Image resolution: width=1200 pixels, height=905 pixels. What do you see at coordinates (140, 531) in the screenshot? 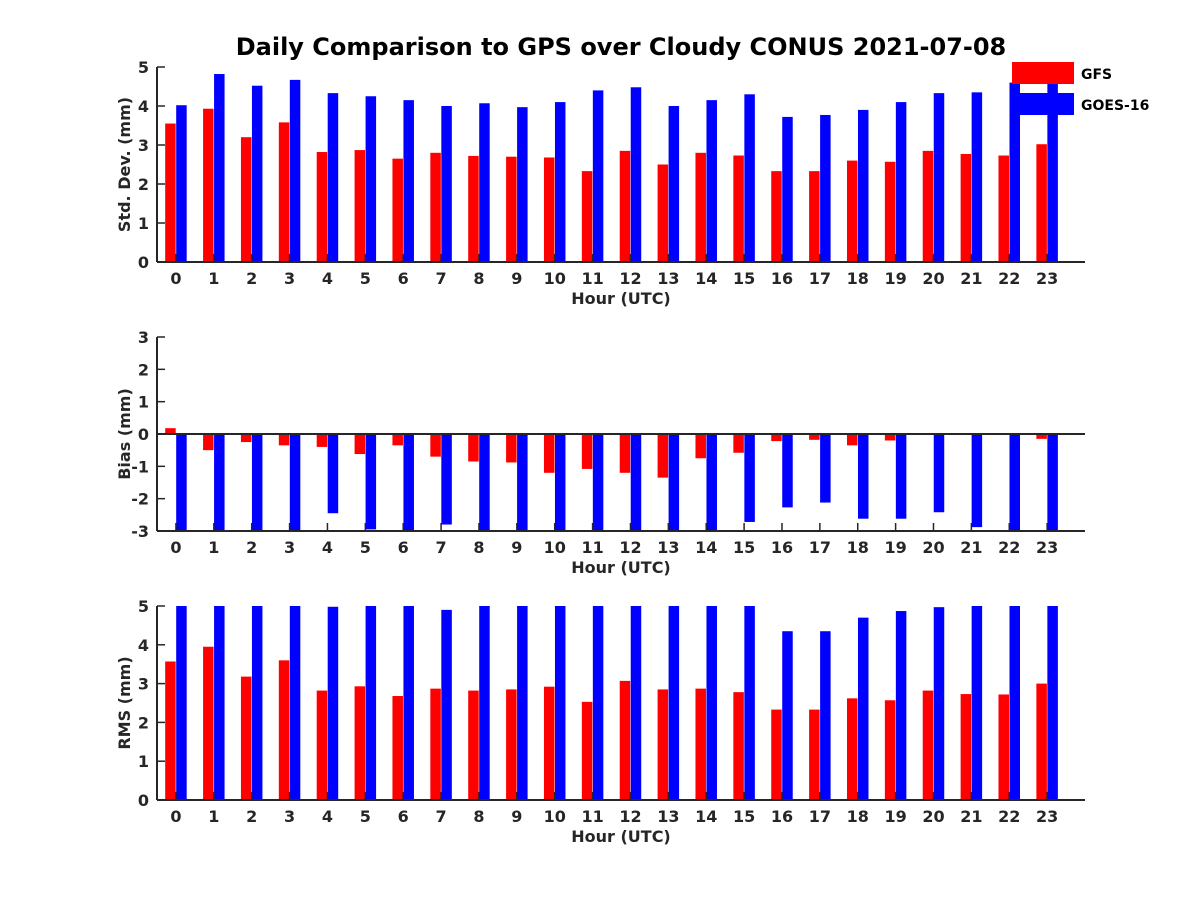
I see `y-tick-label: -3` at bounding box center [140, 531].